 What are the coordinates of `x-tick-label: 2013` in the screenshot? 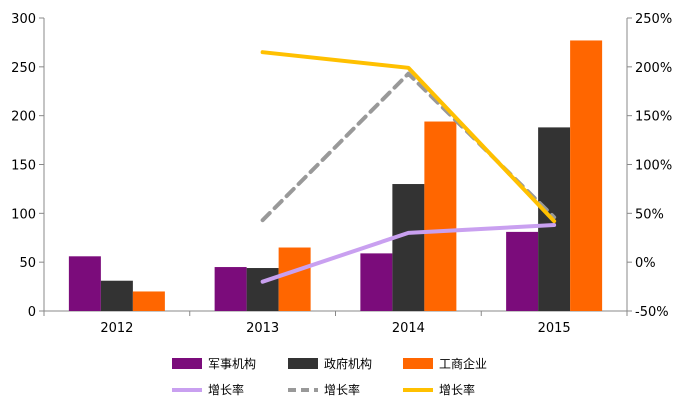 It's located at (262, 328).